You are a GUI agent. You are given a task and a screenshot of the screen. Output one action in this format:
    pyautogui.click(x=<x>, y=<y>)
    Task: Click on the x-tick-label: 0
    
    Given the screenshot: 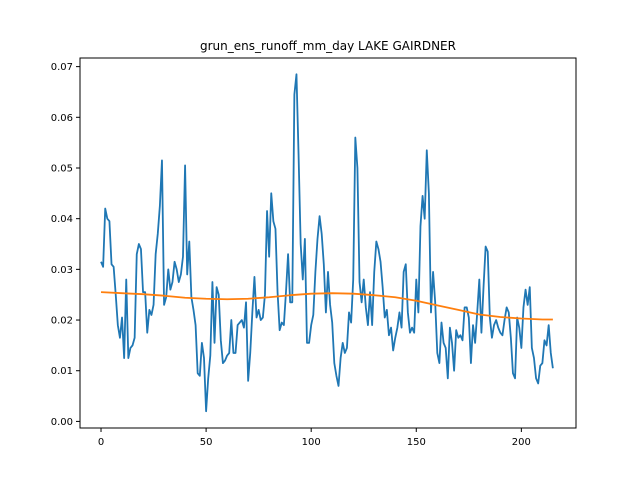 What is the action you would take?
    pyautogui.click(x=101, y=442)
    